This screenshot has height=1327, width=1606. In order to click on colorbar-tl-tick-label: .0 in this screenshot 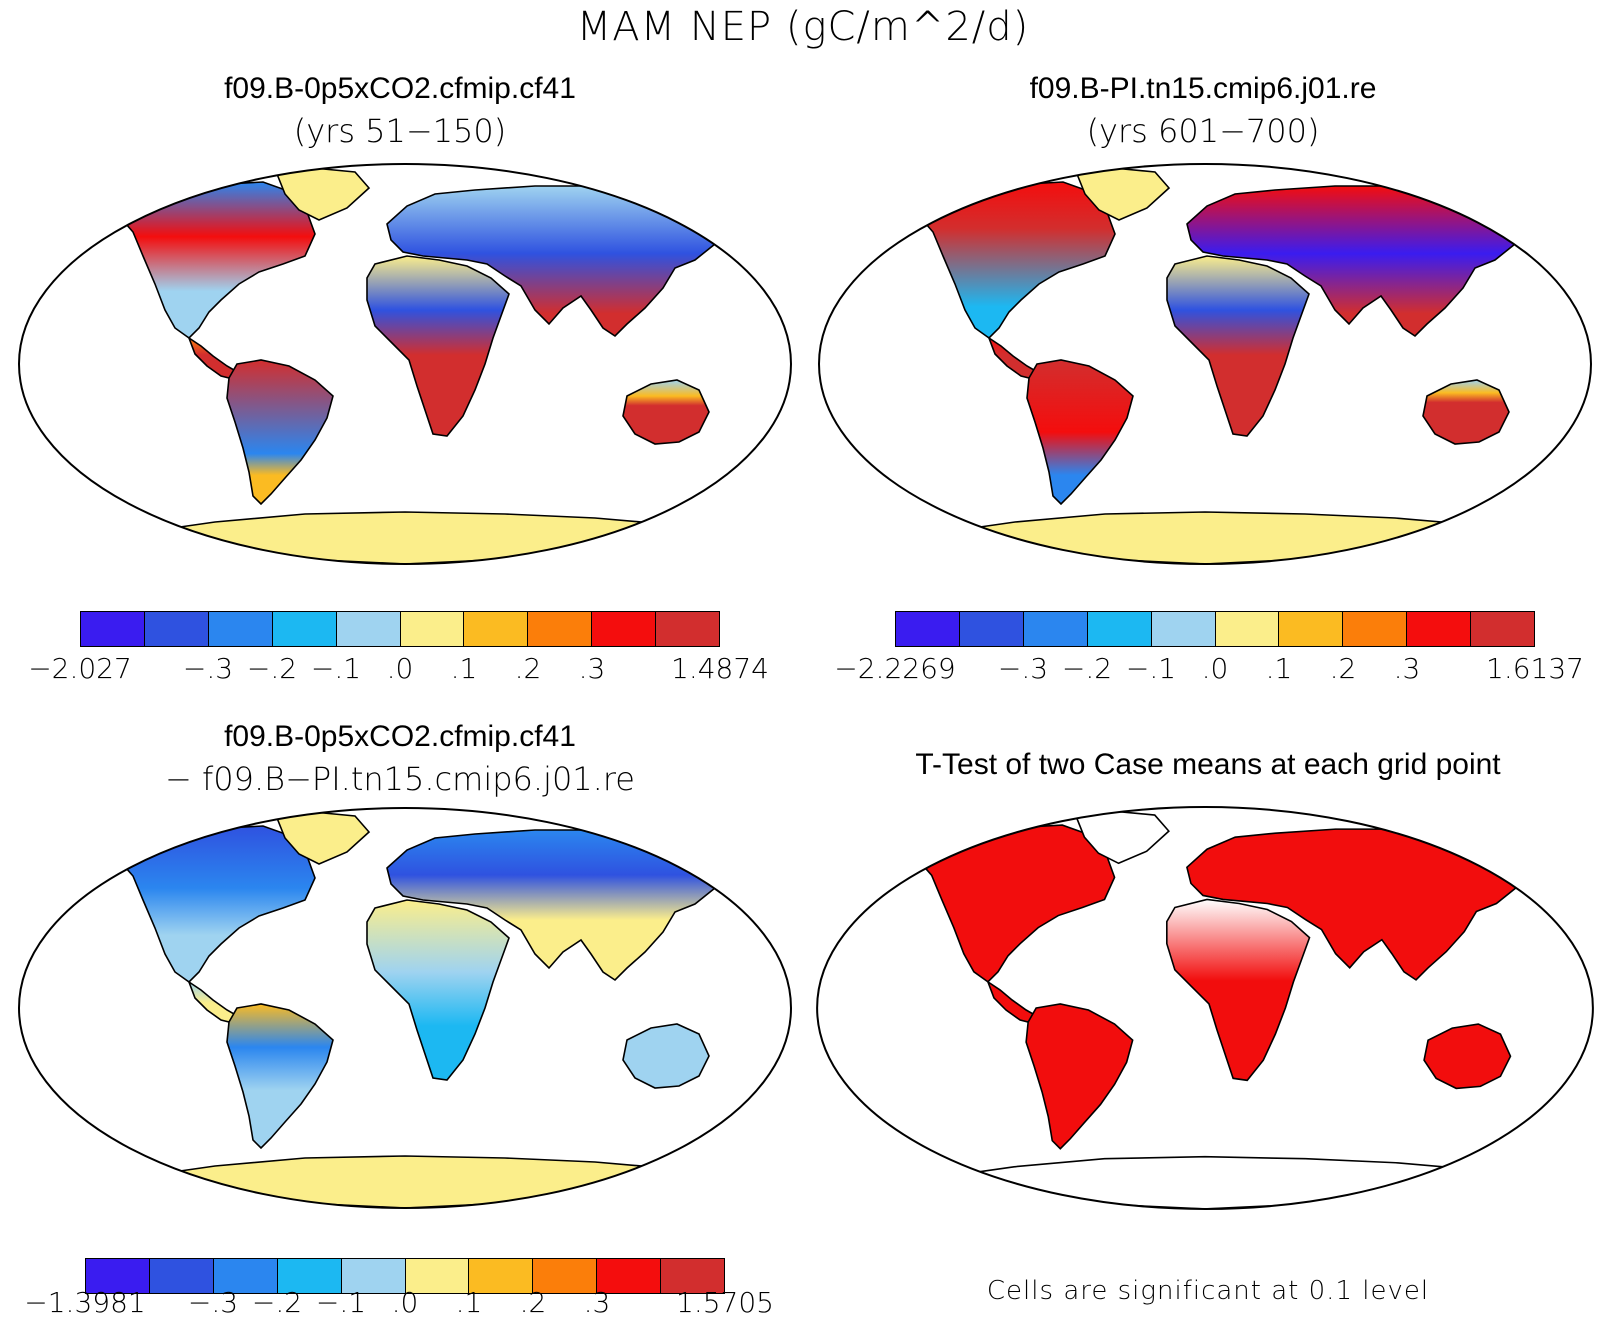, I will do `click(400, 668)`.